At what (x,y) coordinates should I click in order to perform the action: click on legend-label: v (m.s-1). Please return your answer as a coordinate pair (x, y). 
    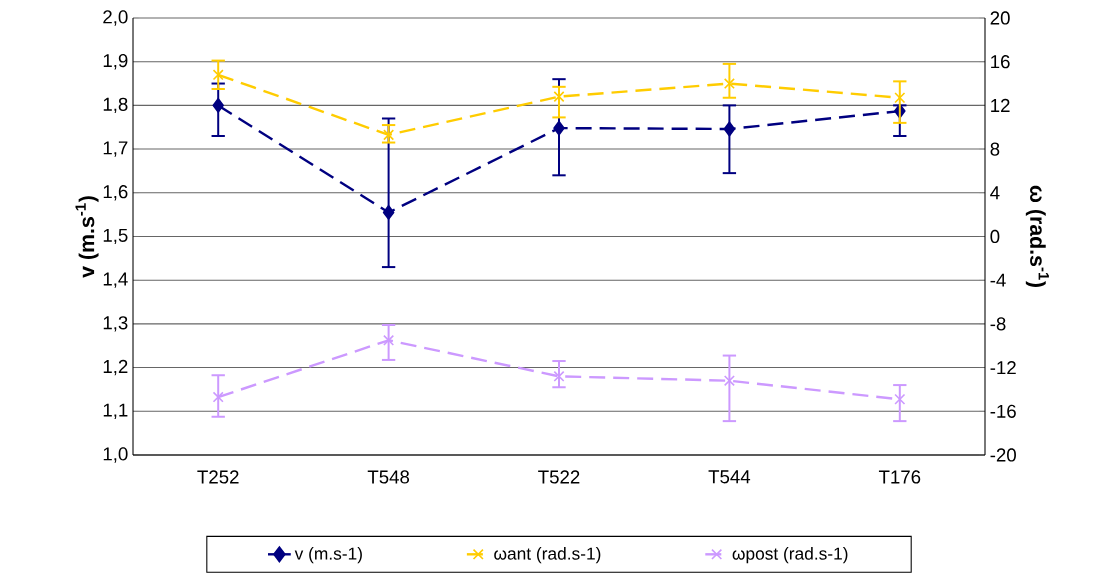
    Looking at the image, I should click on (328, 555).